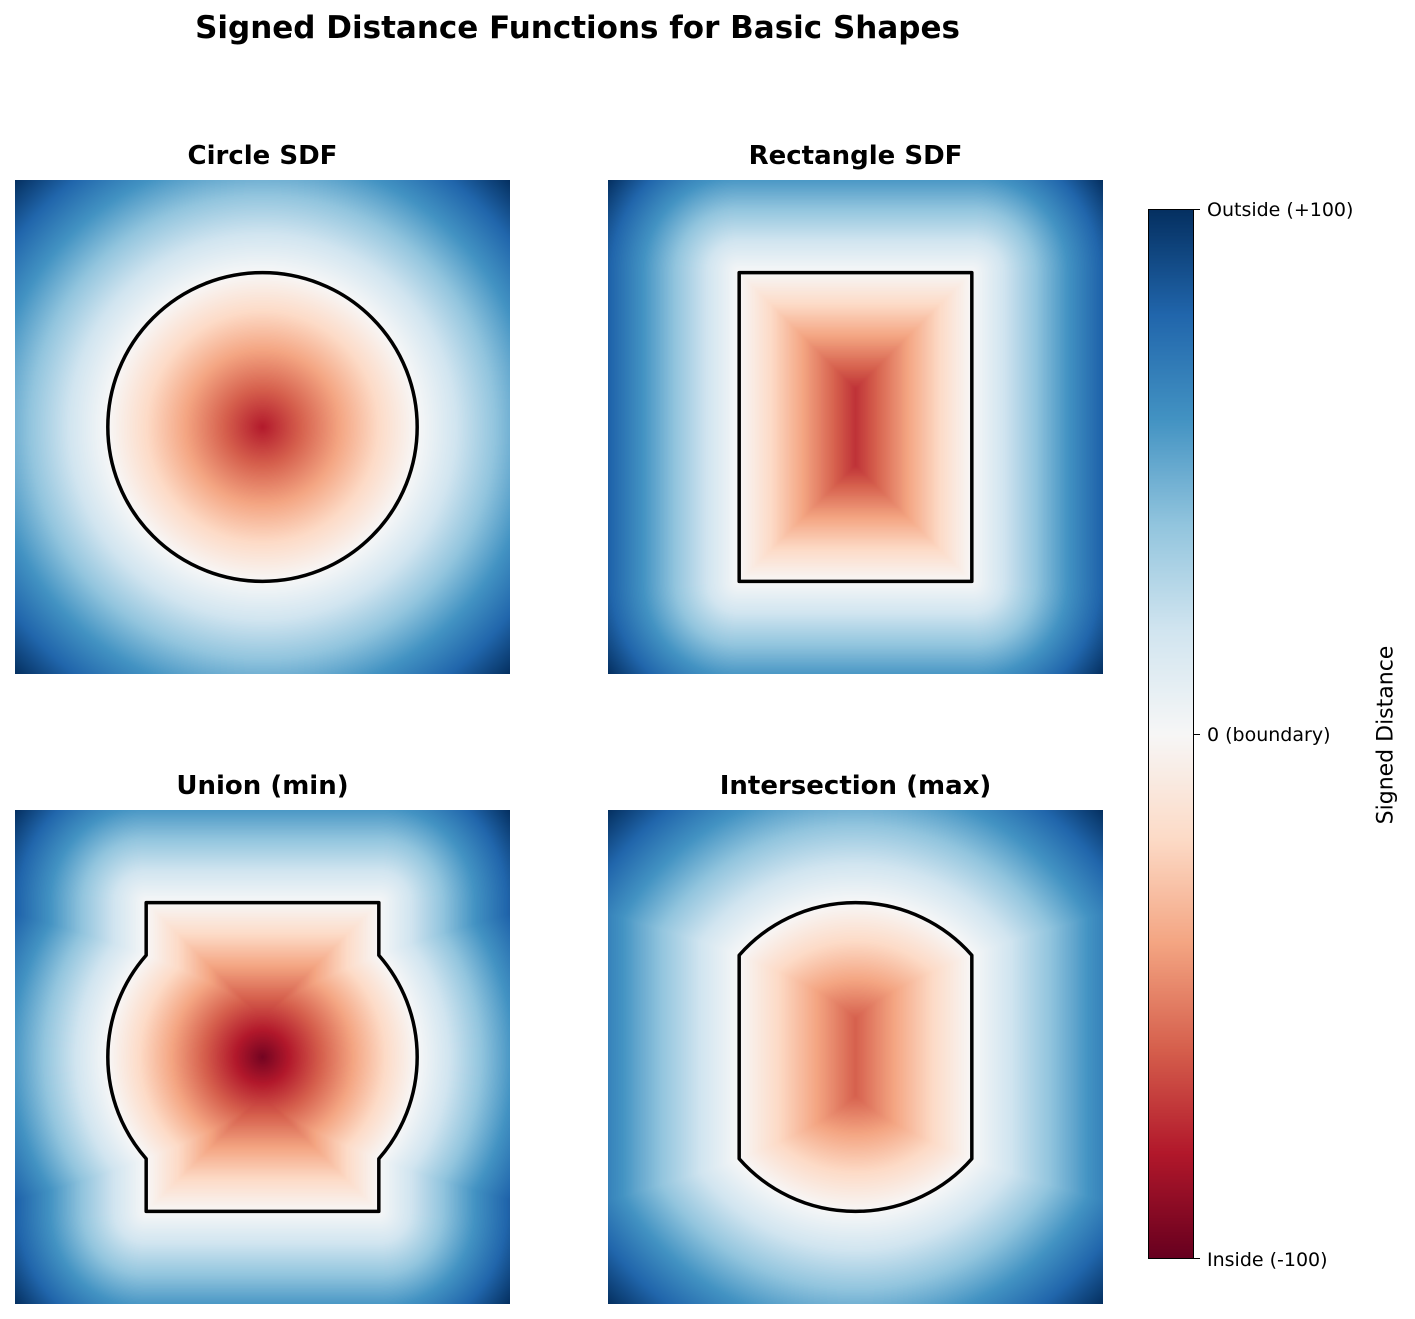 The image size is (1415, 1319). Describe the element at coordinates (1197, 209) in the screenshot. I see `colorbar-tick-top` at that location.